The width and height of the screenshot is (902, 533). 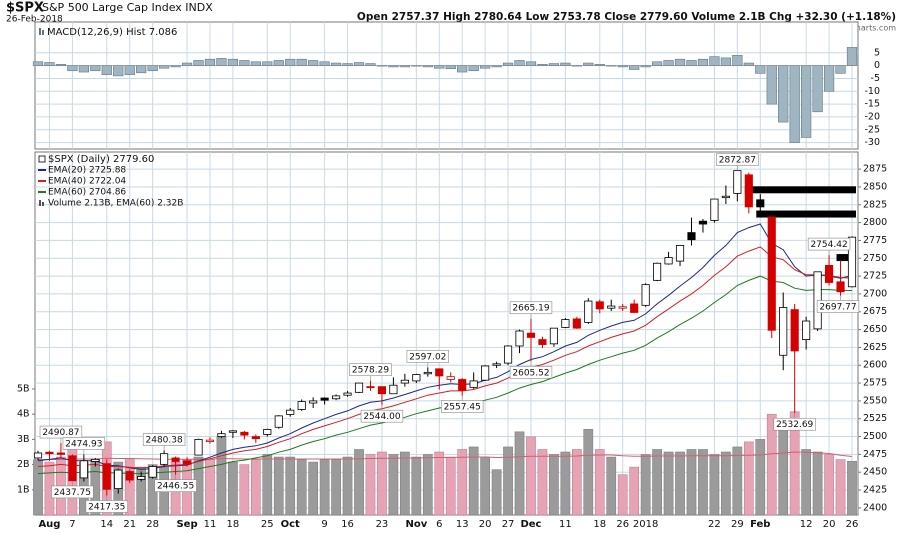 I want to click on price-label: 2605.52, so click(x=530, y=373).